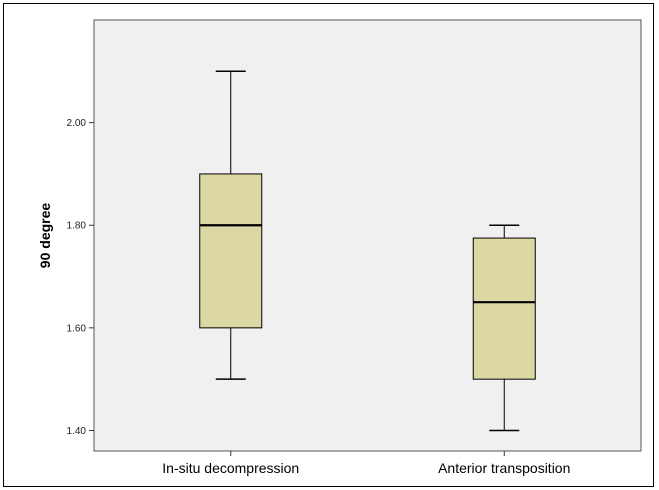 This screenshot has width=659, height=490. What do you see at coordinates (77, 226) in the screenshot?
I see `y-tick-label: 1.80` at bounding box center [77, 226].